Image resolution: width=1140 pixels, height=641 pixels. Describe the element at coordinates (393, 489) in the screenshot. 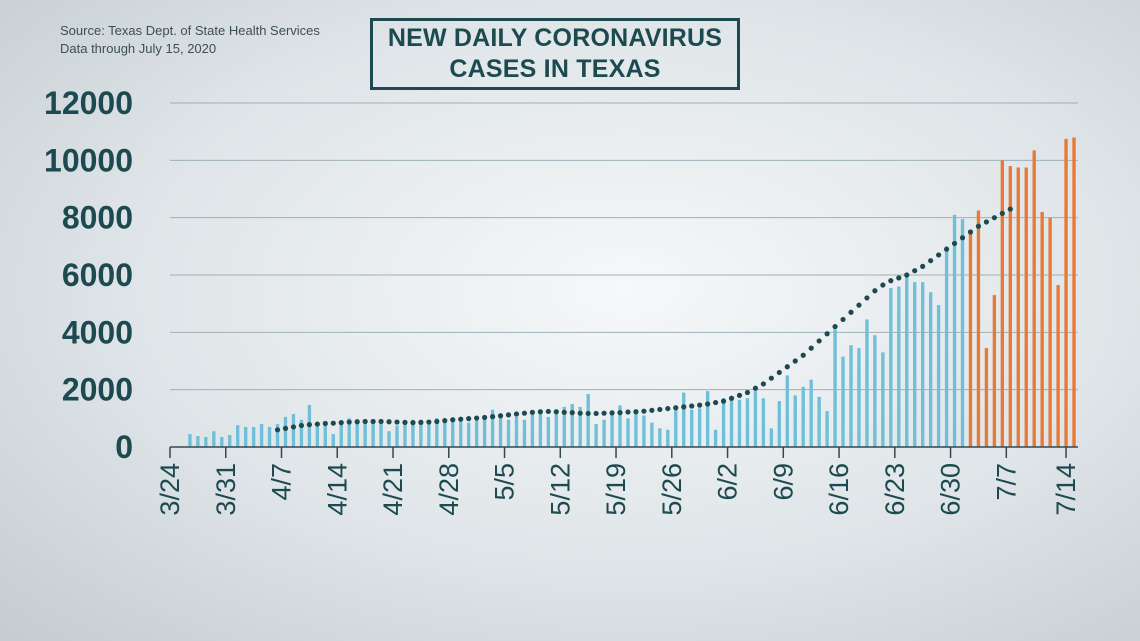

I see `x-tick-label: 4/21` at that location.